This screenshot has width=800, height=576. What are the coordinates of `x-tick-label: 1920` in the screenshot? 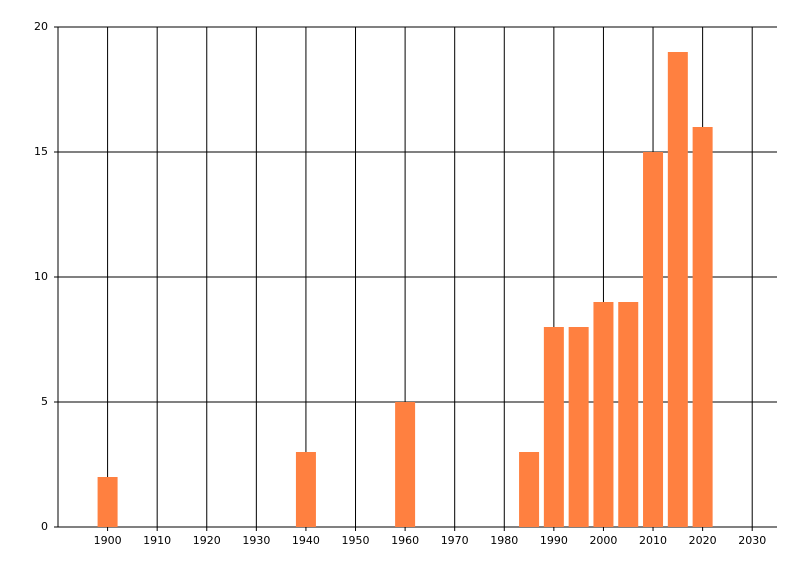 It's located at (207, 540).